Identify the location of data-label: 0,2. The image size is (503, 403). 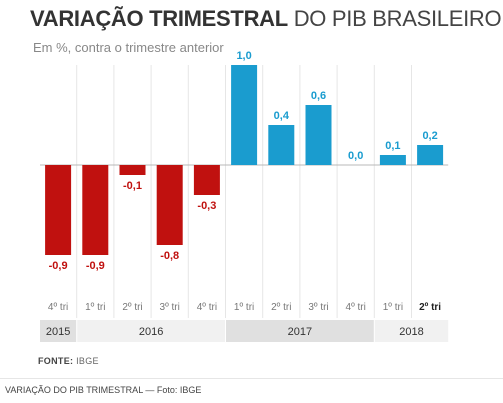
(429, 136).